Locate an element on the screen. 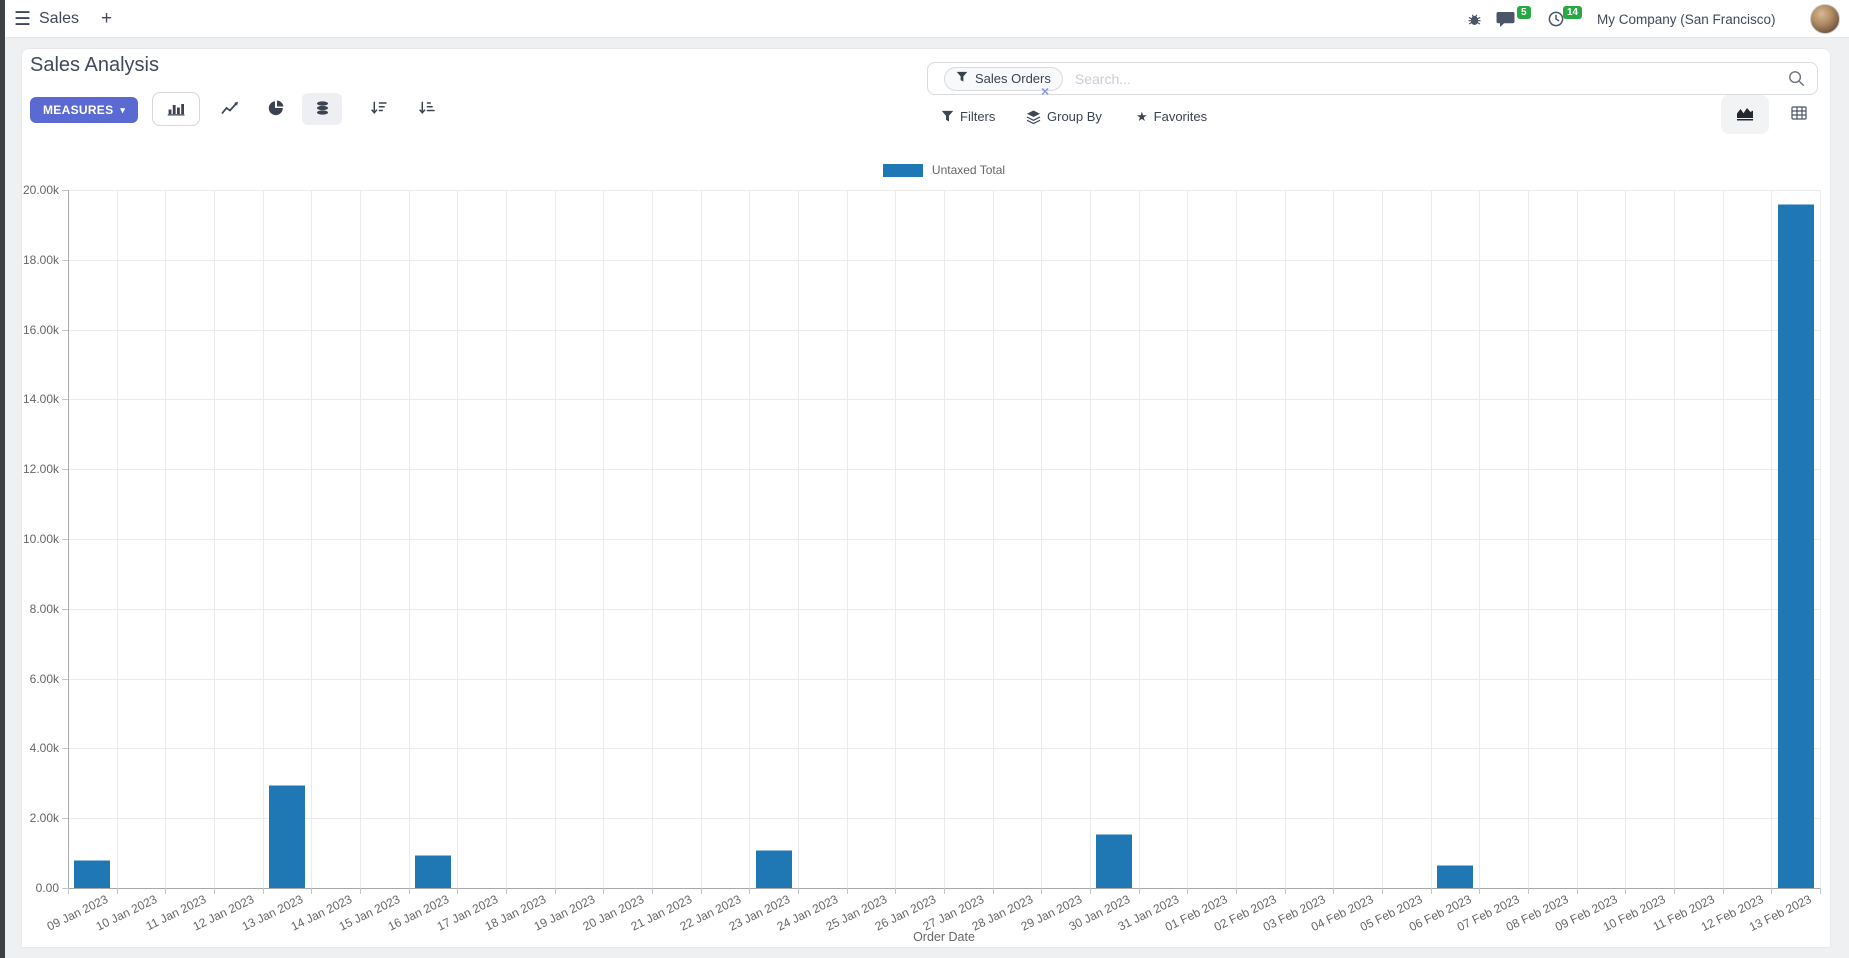  line-chart-view-button is located at coordinates (230, 109).